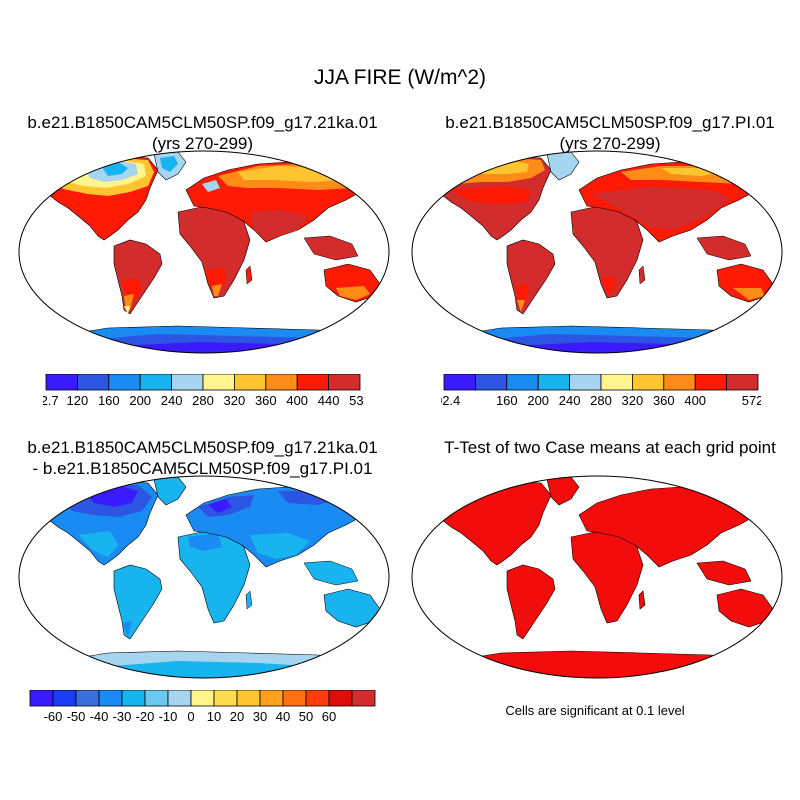 The image size is (800, 800). I want to click on colorbar-tick-label: 20, so click(237, 716).